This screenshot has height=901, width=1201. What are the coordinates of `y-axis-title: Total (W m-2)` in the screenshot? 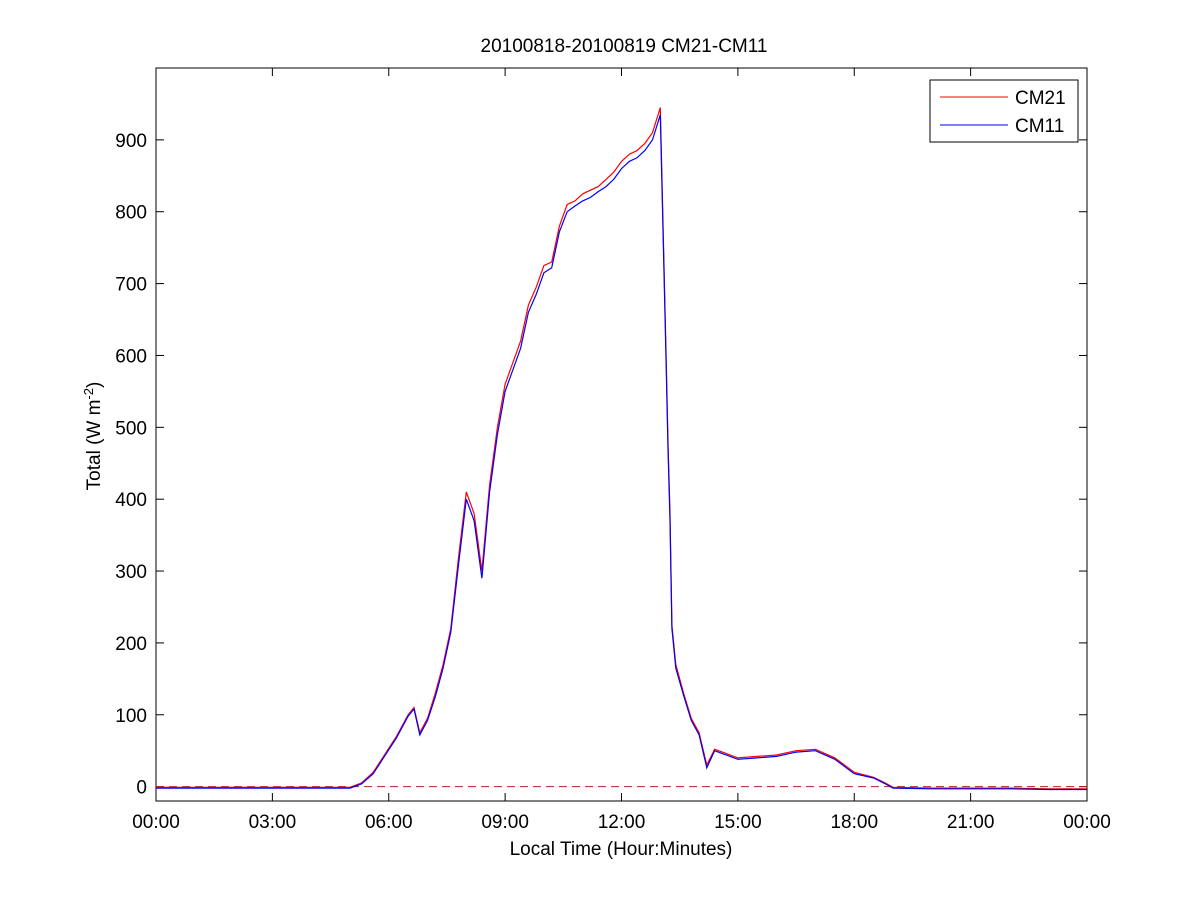 It's located at (93, 436).